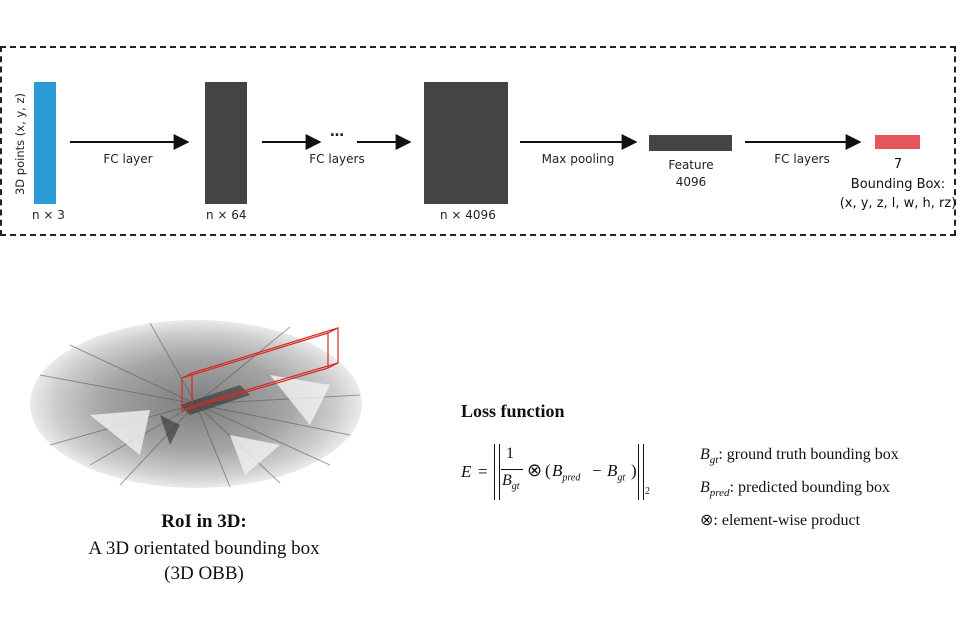 The height and width of the screenshot is (640, 960). Describe the element at coordinates (128, 159) in the screenshot. I see `arrow1-label: FC layer` at that location.